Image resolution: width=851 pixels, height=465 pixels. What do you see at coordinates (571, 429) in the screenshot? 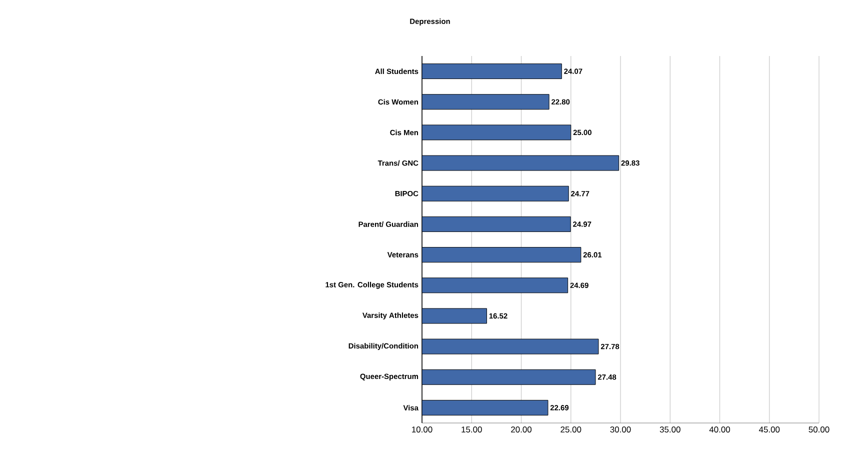
I see `x-tick-label: 25.00` at bounding box center [571, 429].